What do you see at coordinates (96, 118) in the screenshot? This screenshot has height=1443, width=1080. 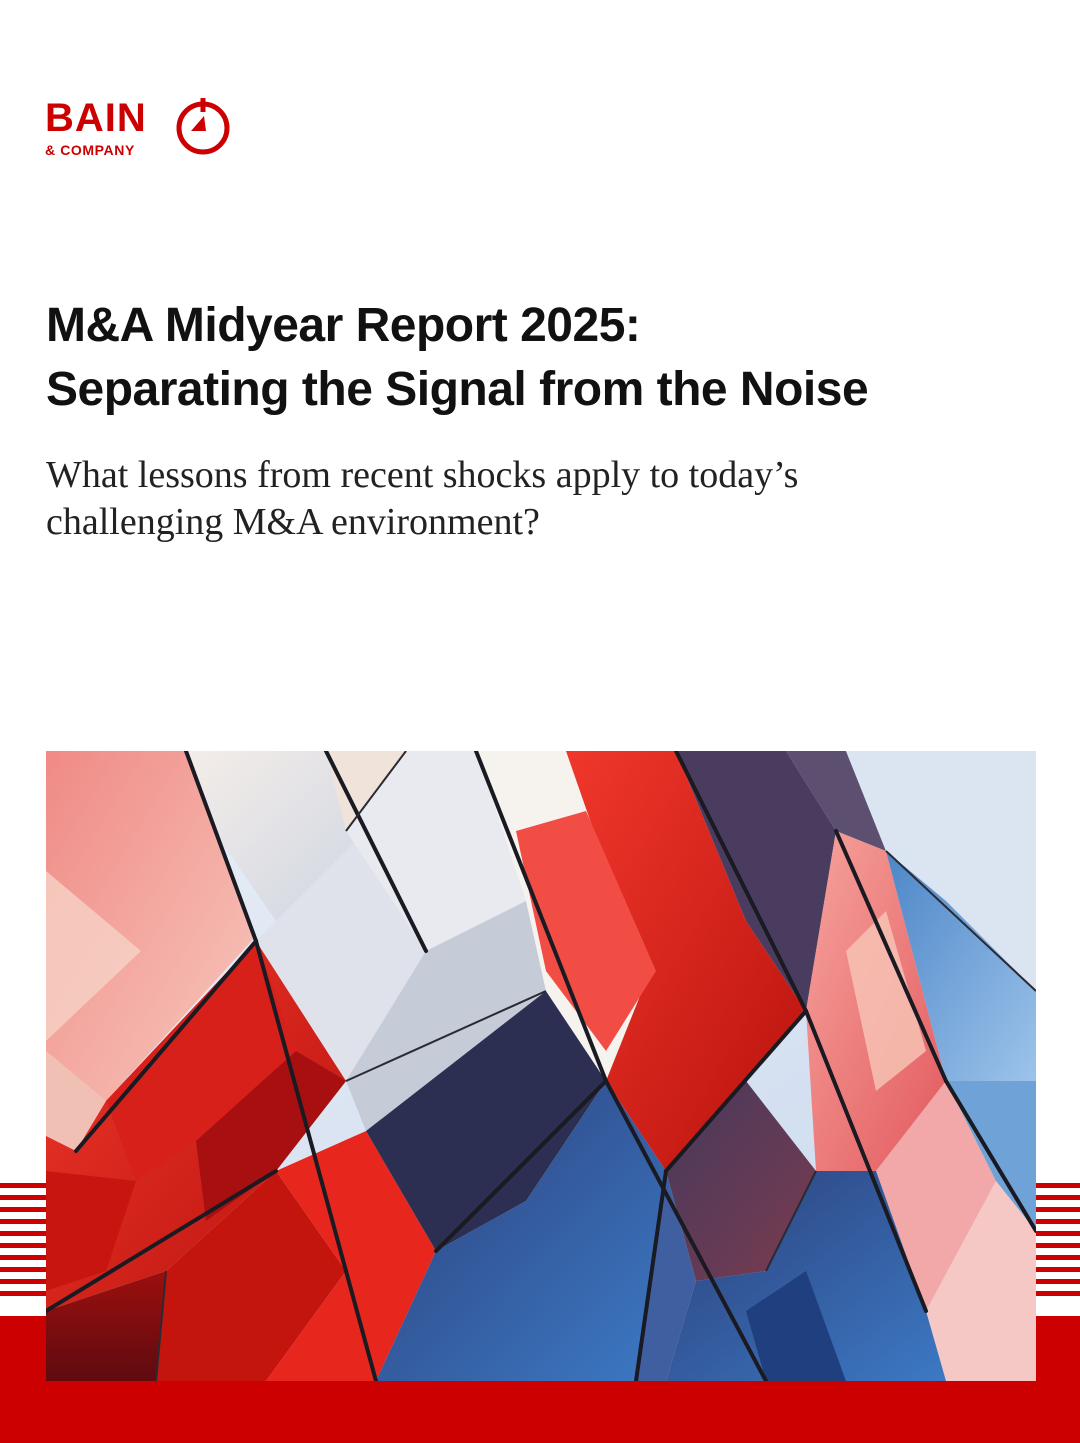 I see `logo-wordmark: BAIN` at bounding box center [96, 118].